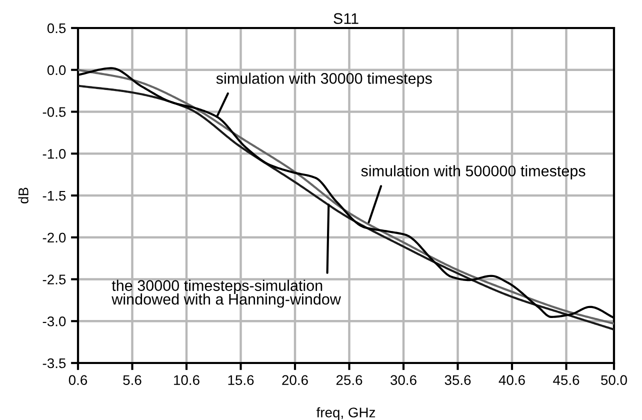 Image resolution: width=642 pixels, height=420 pixels. Describe the element at coordinates (473, 172) in the screenshot. I see `annotation: simulation with 500000 timesteps` at that location.